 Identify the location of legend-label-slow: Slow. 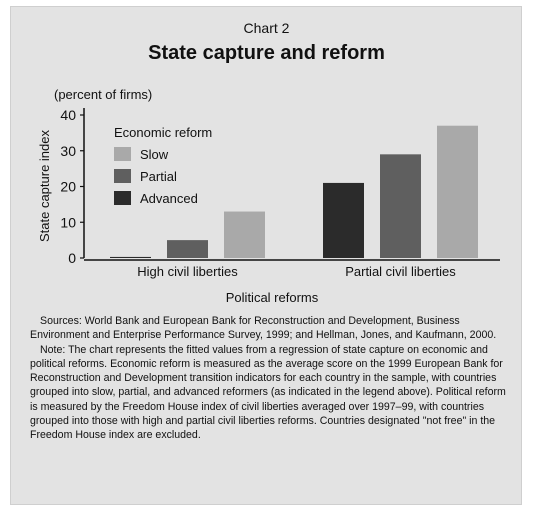
(154, 154).